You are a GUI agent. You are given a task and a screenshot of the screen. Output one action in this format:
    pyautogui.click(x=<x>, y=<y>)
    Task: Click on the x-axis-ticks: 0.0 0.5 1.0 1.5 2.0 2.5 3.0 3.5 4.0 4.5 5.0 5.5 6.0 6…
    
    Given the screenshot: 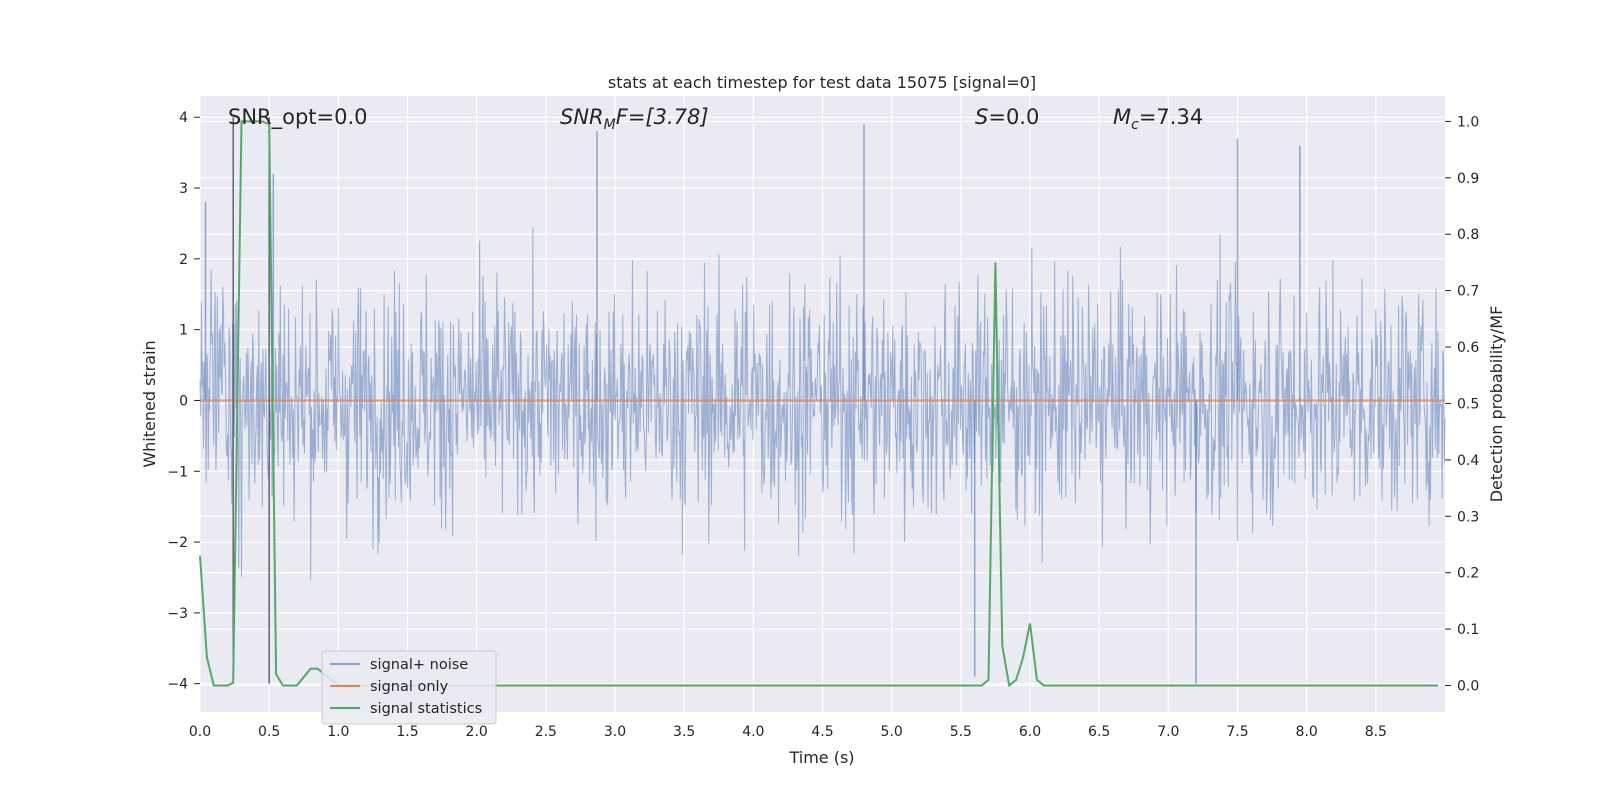 What is the action you would take?
    pyautogui.click(x=788, y=732)
    